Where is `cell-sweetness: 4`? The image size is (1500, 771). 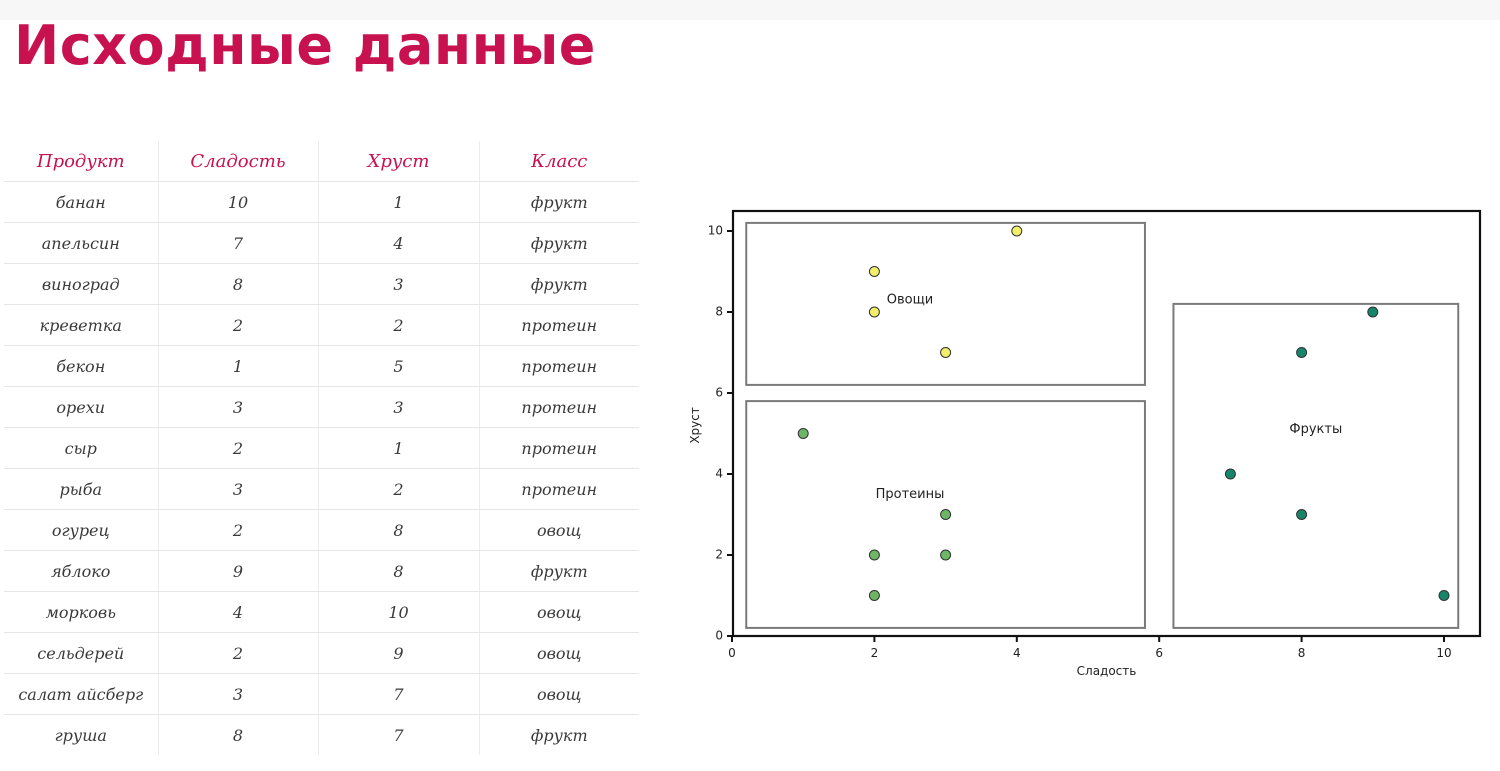
cell-sweetness: 4 is located at coordinates (237, 612).